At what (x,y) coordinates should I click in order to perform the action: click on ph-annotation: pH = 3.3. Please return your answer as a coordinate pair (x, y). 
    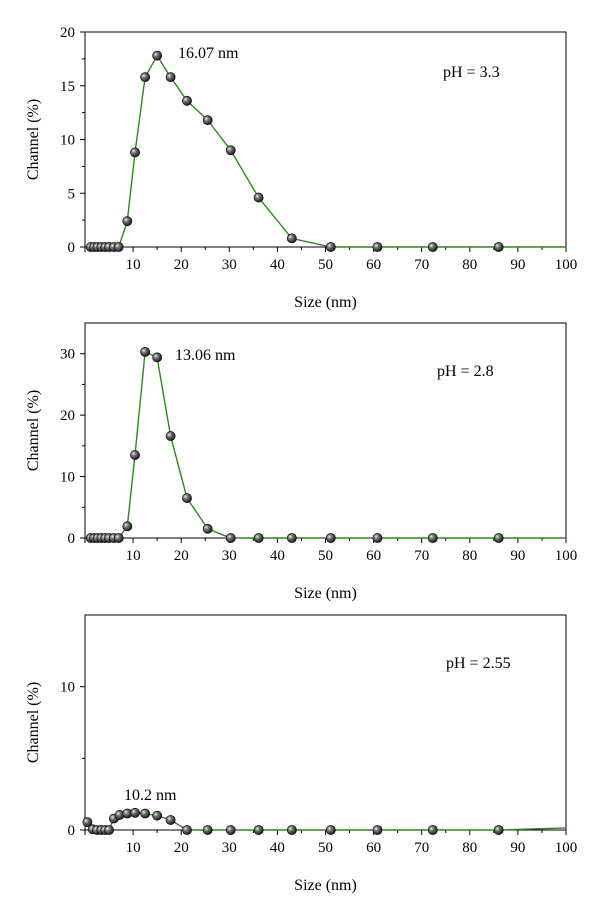
    Looking at the image, I should click on (471, 72).